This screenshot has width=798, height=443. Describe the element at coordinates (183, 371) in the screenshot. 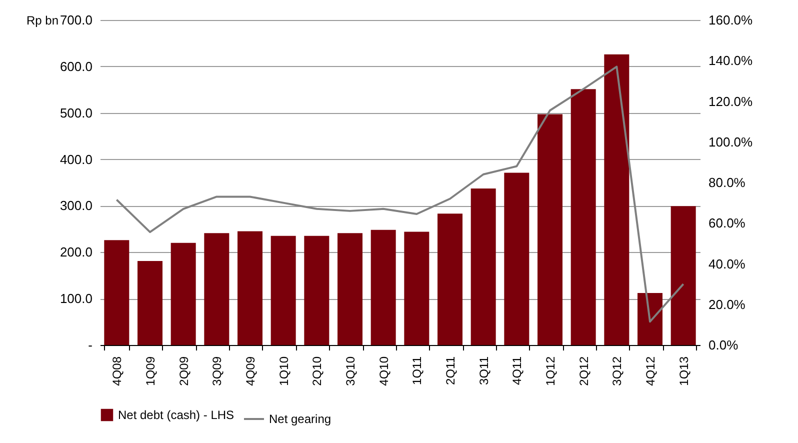

I see `x-tick-label: 2Q09` at that location.